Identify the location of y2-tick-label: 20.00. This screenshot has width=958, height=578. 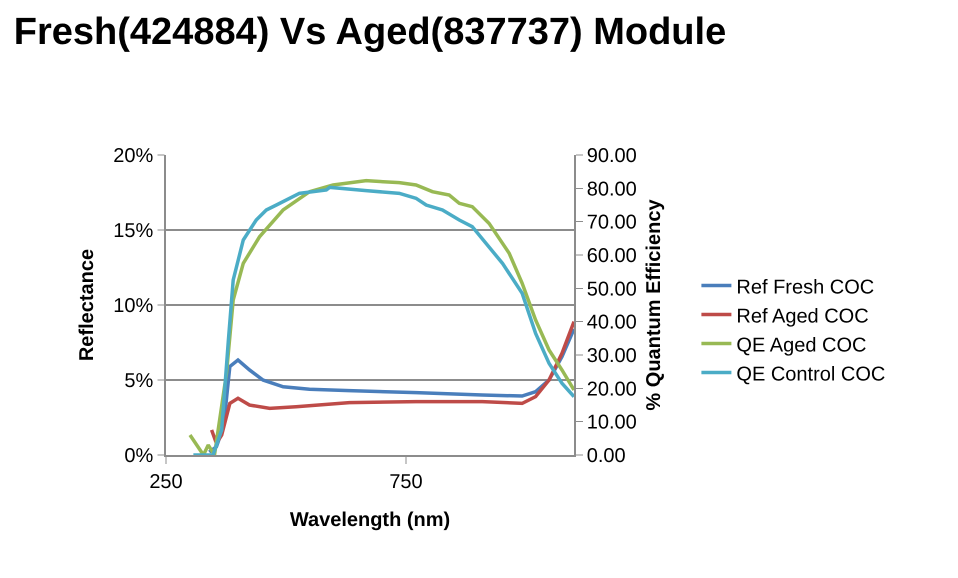
(611, 389).